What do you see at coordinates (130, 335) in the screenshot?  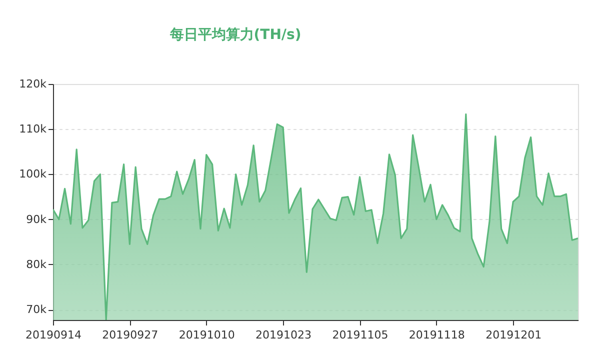 I see `x-tick-label: 20190927` at bounding box center [130, 335].